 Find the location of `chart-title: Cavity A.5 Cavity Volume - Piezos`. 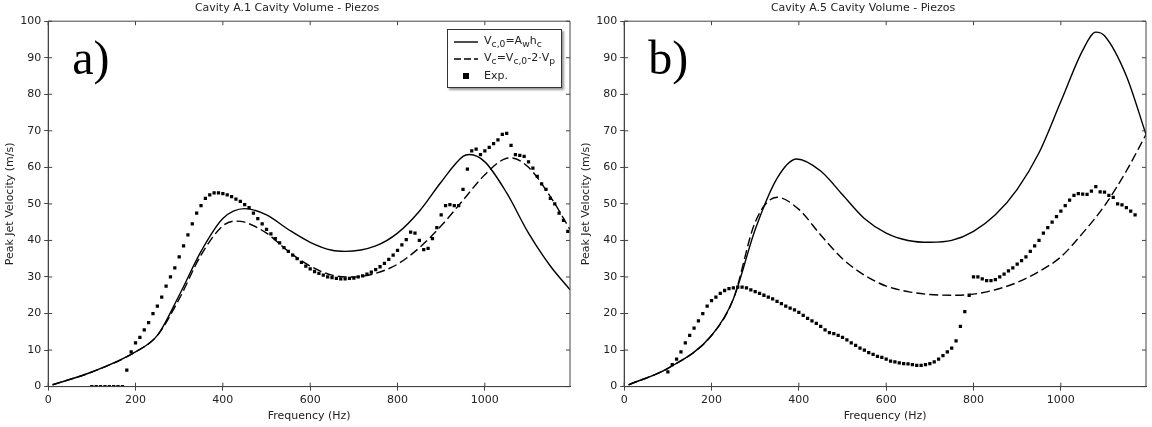

chart-title: Cavity A.5 Cavity Volume - Piezos is located at coordinates (863, 8).